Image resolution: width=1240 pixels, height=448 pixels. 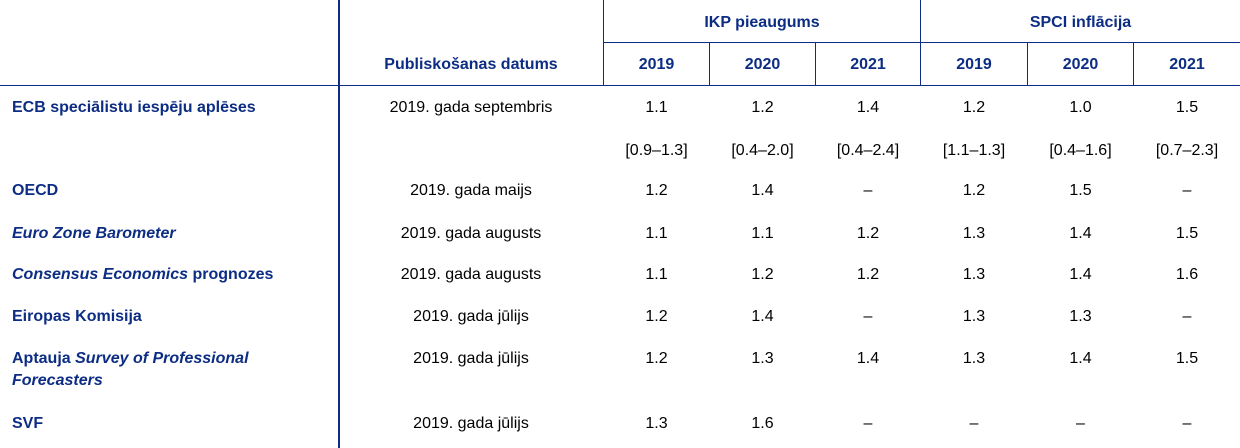 I want to click on table-cell: [0.4–2.0], so click(x=762, y=150).